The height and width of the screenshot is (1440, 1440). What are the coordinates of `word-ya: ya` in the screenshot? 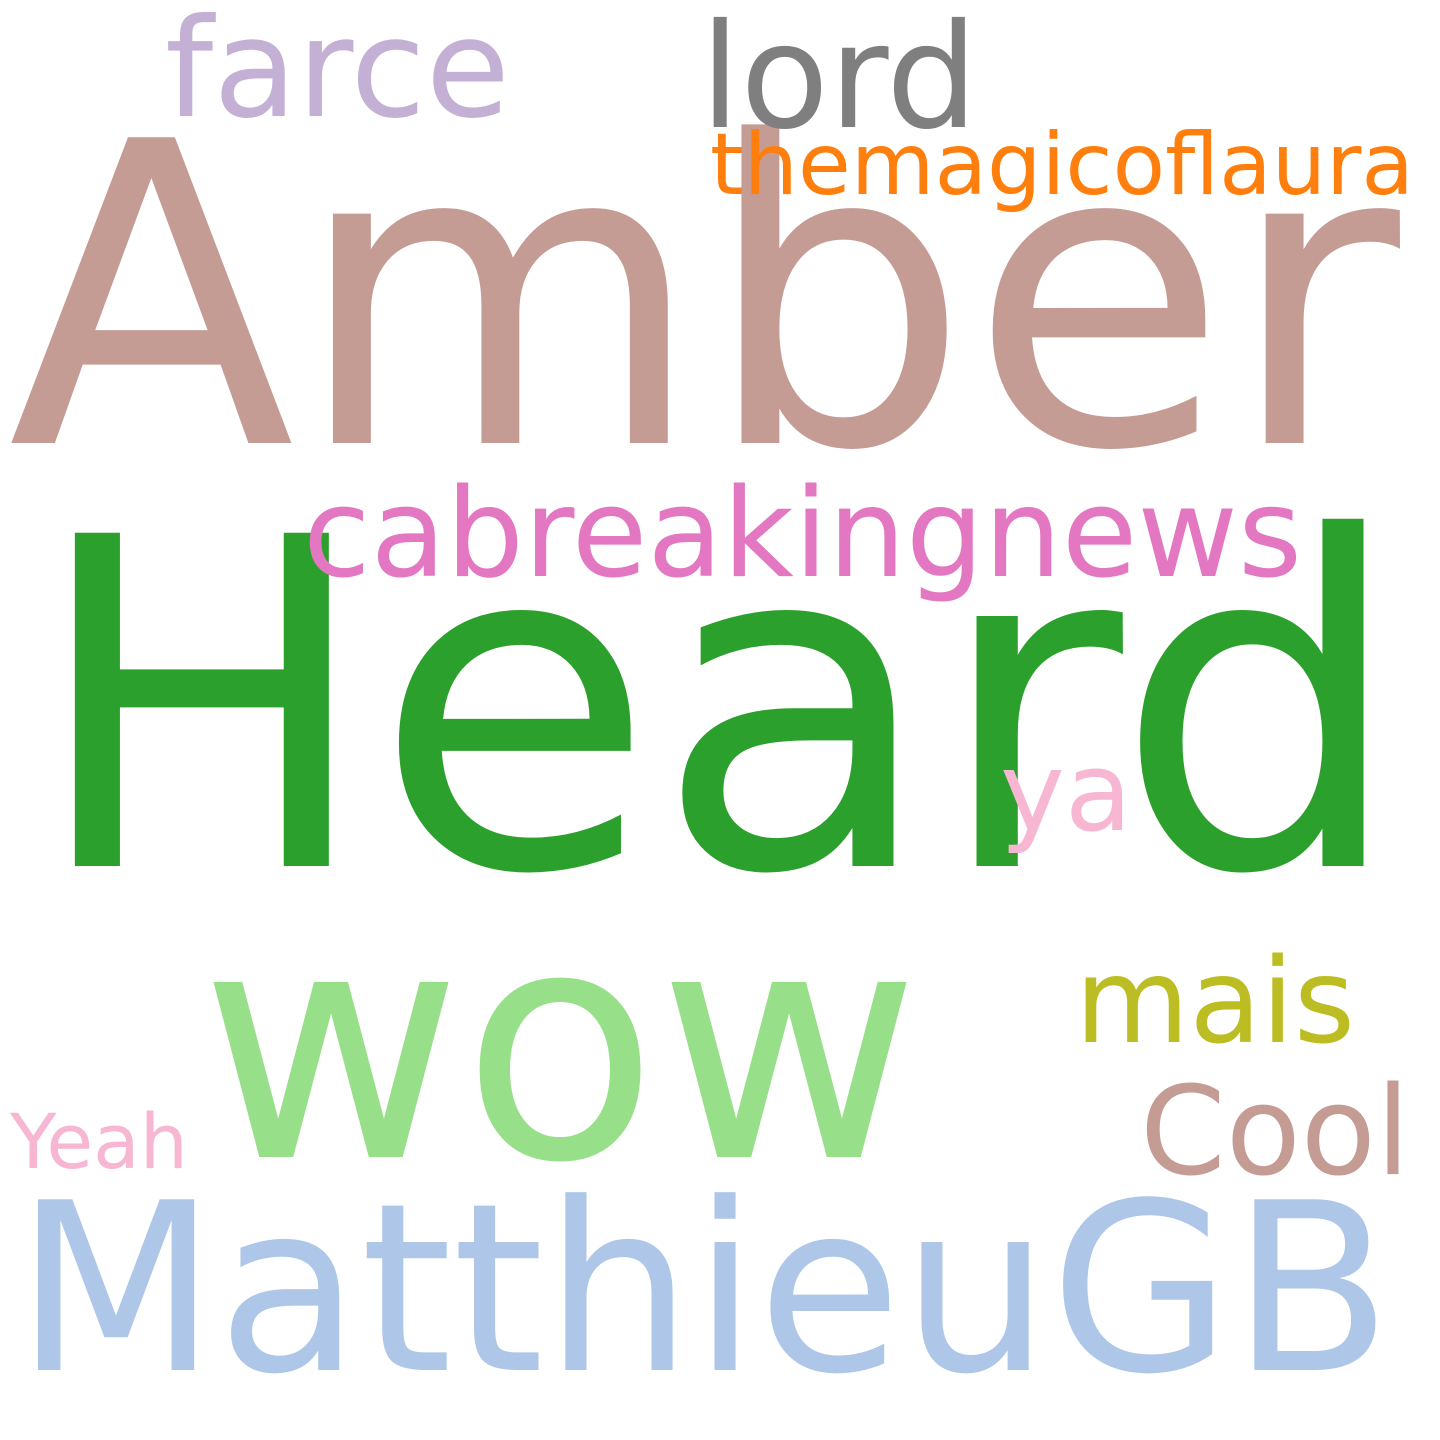 It's located at (1066, 791).